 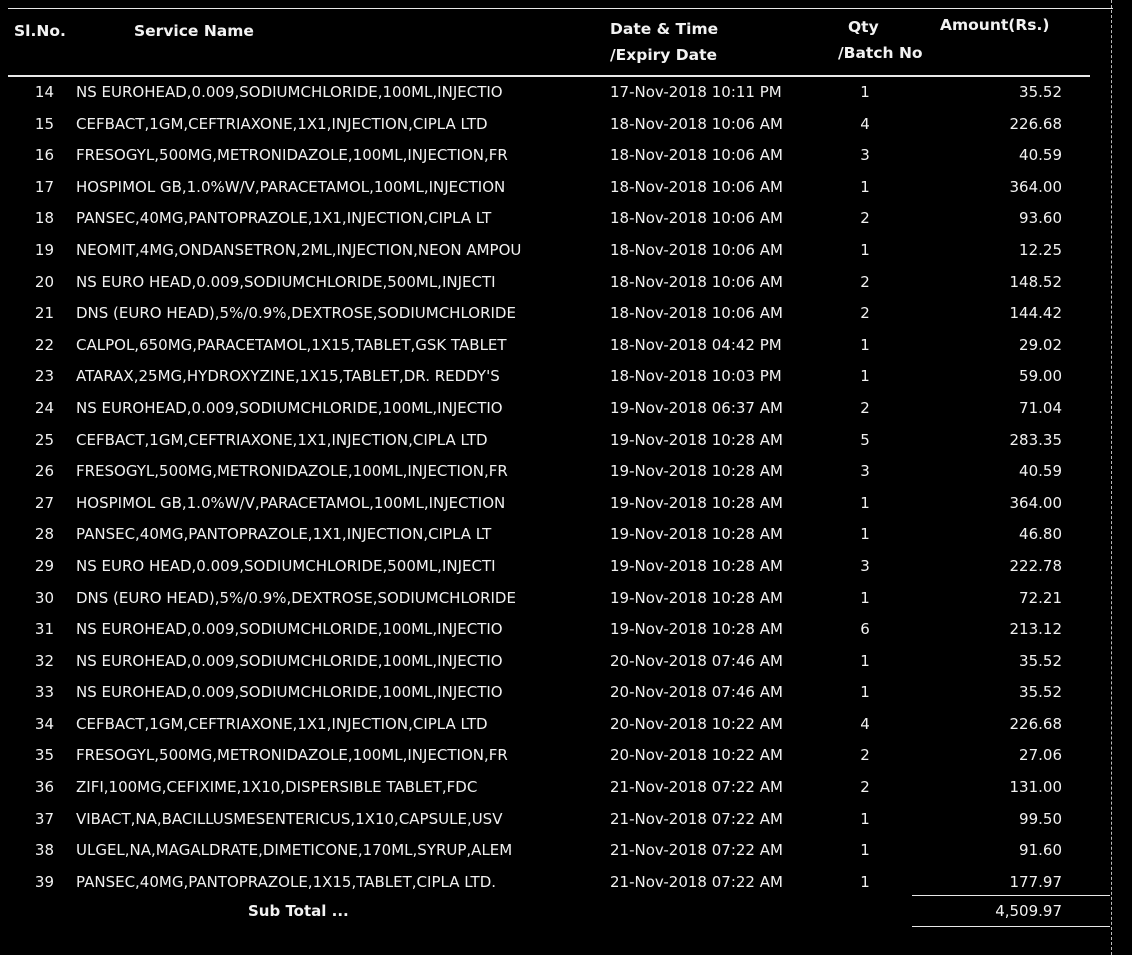 I want to click on row-sl-no: 21, so click(x=44, y=313).